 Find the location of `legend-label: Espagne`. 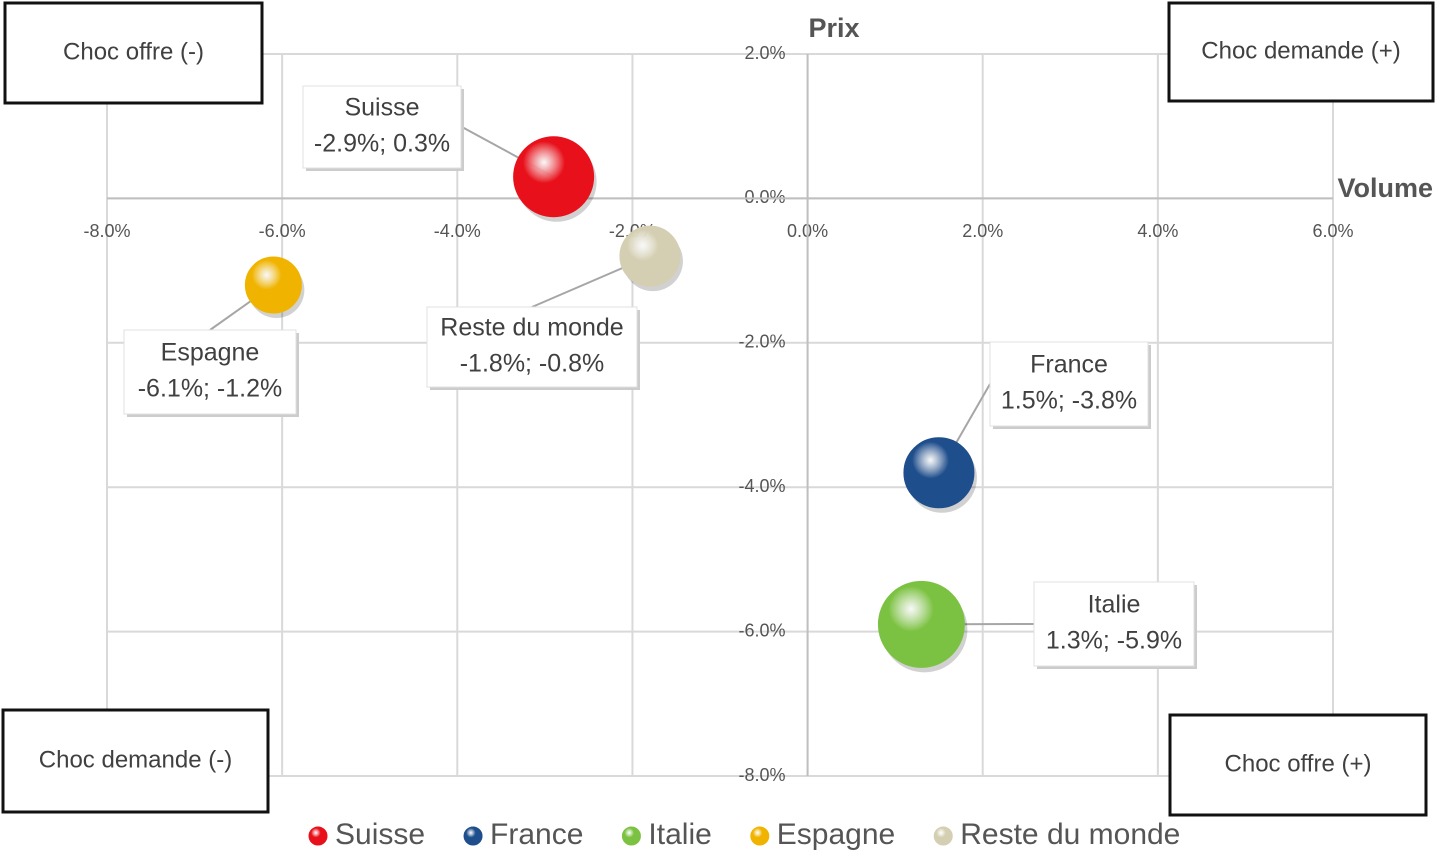

legend-label: Espagne is located at coordinates (836, 834).